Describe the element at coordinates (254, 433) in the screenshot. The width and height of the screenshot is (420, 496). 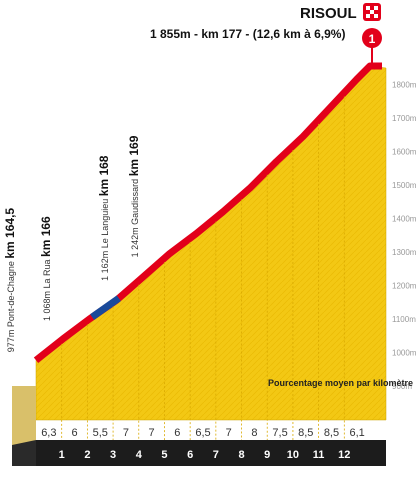
I see `grade-label: 8` at that location.